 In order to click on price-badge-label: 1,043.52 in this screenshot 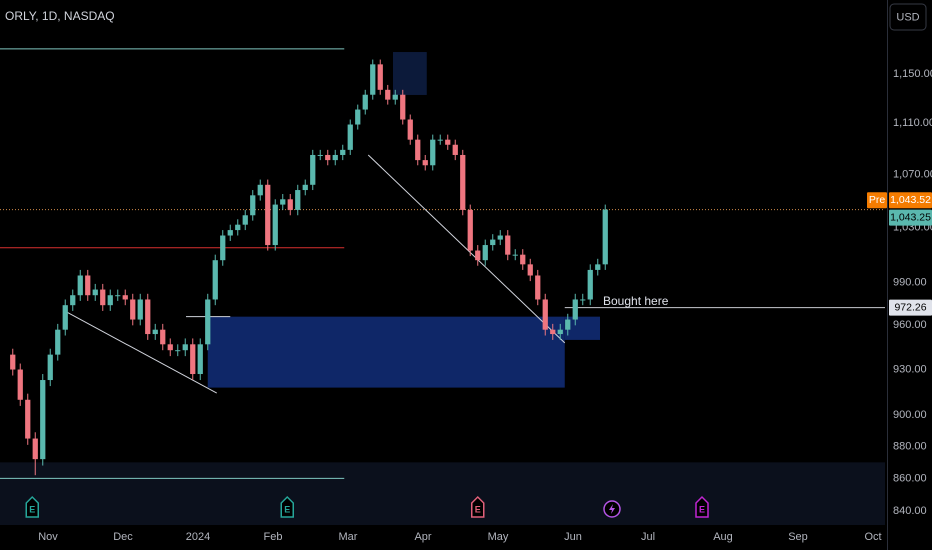, I will do `click(910, 200)`.